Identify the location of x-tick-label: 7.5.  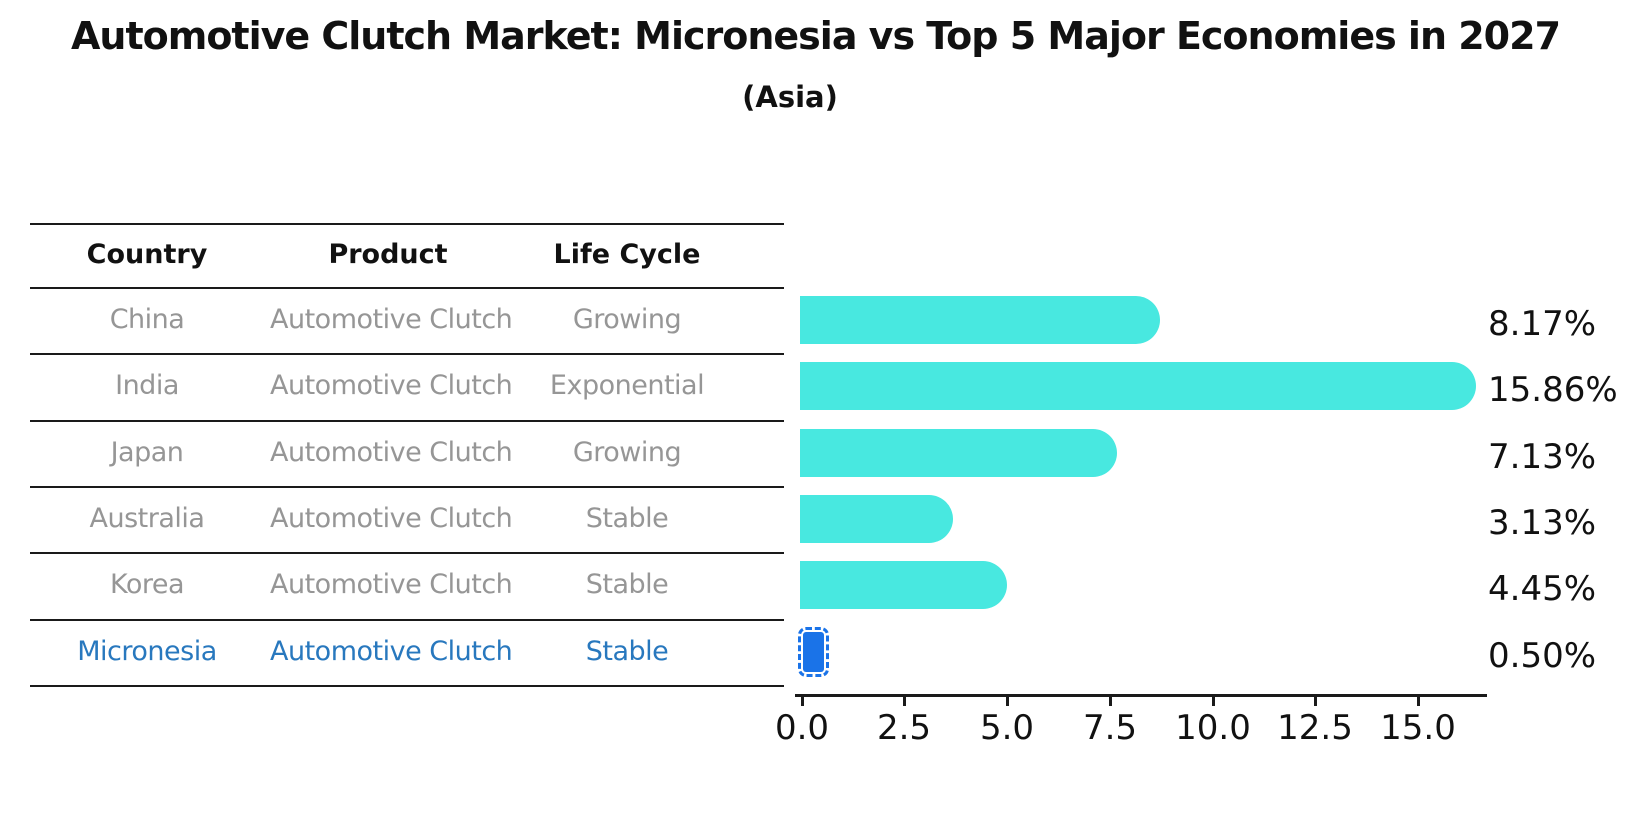
(1110, 728).